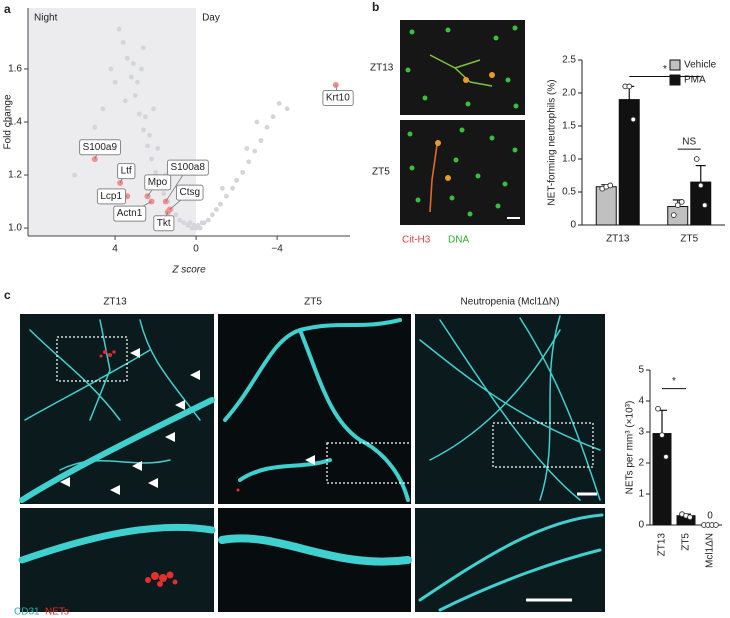 This screenshot has height=618, width=730. What do you see at coordinates (15, 228) in the screenshot?
I see `y-tick-label: 1.0` at bounding box center [15, 228].